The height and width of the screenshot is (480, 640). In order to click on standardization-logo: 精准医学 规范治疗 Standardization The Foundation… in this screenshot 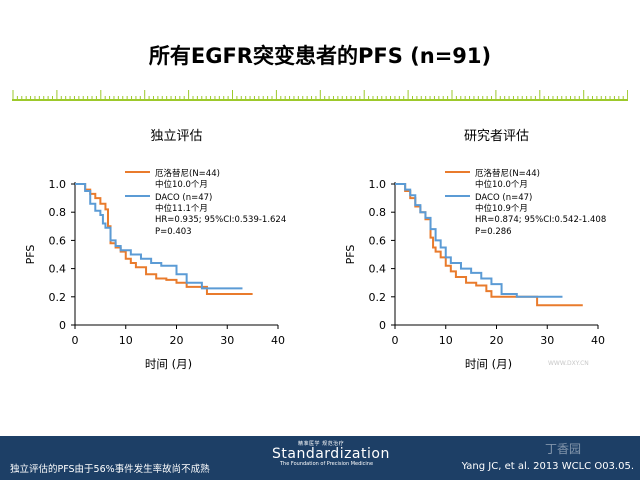, I will do `click(331, 458)`.